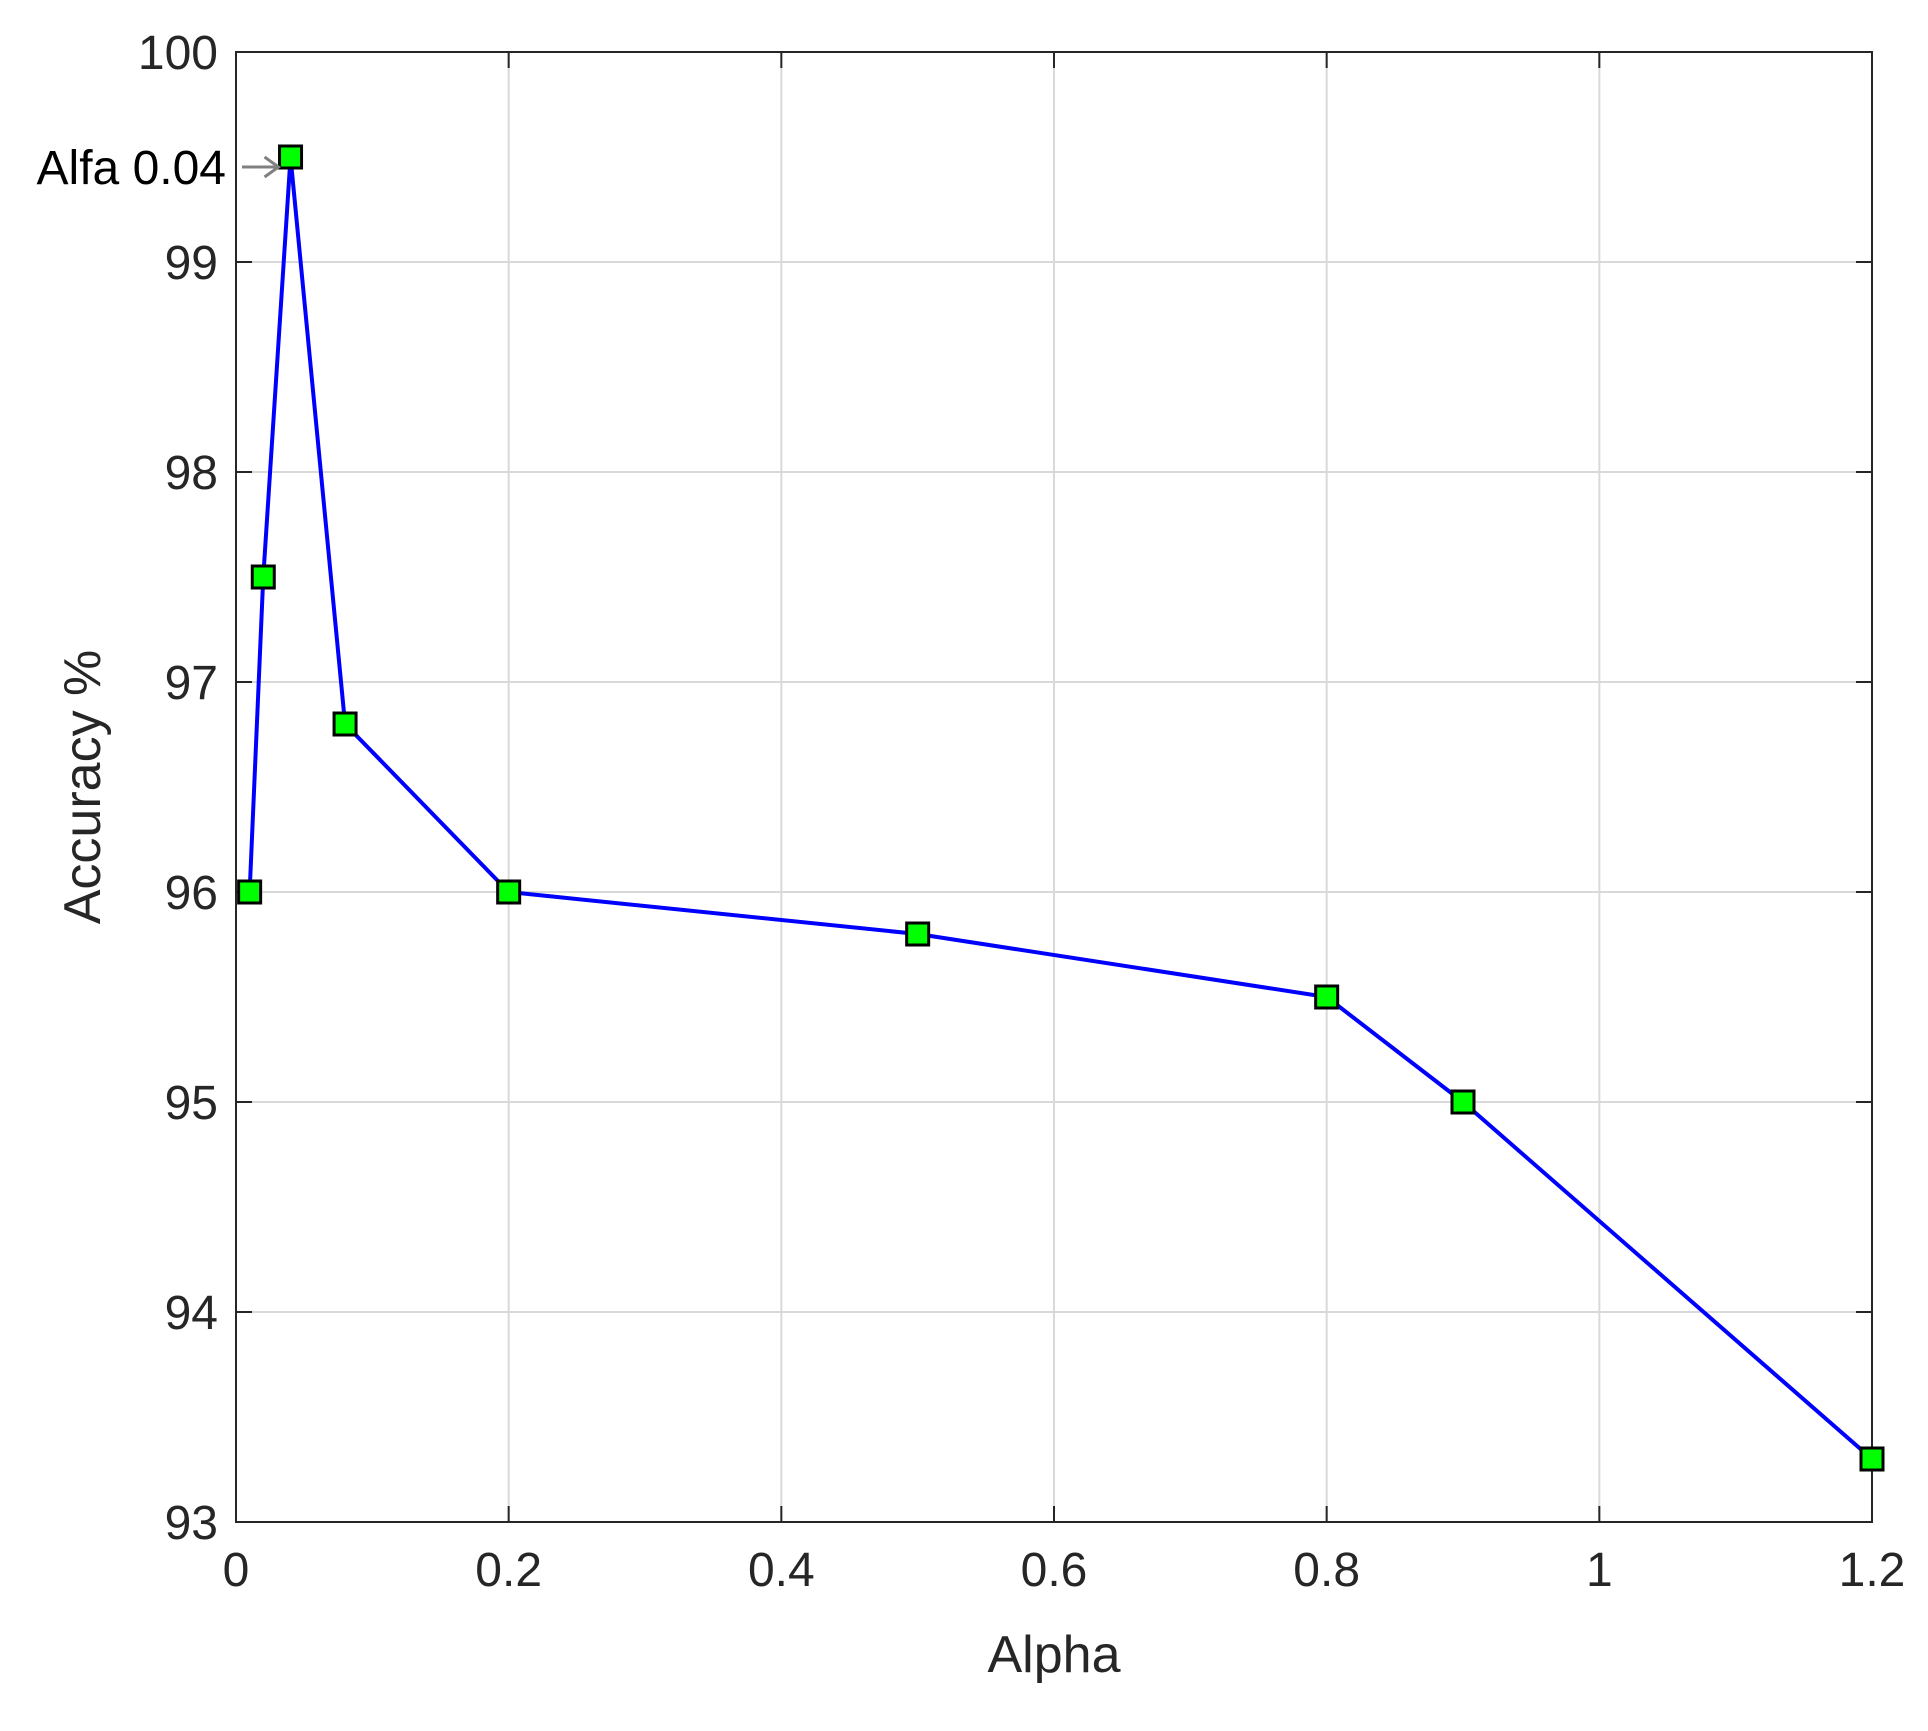 The image size is (1928, 1731). Describe the element at coordinates (1599, 1570) in the screenshot. I see `x-tick-label: 1` at that location.